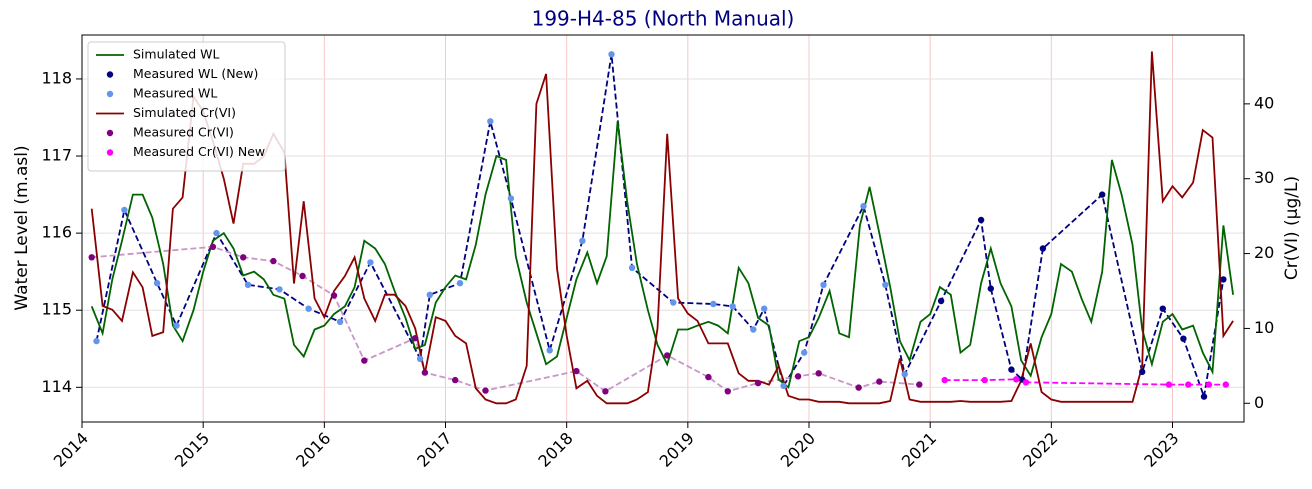 The height and width of the screenshot is (489, 1312). What do you see at coordinates (1264, 252) in the screenshot?
I see `y2-tick-label: 20` at bounding box center [1264, 252].